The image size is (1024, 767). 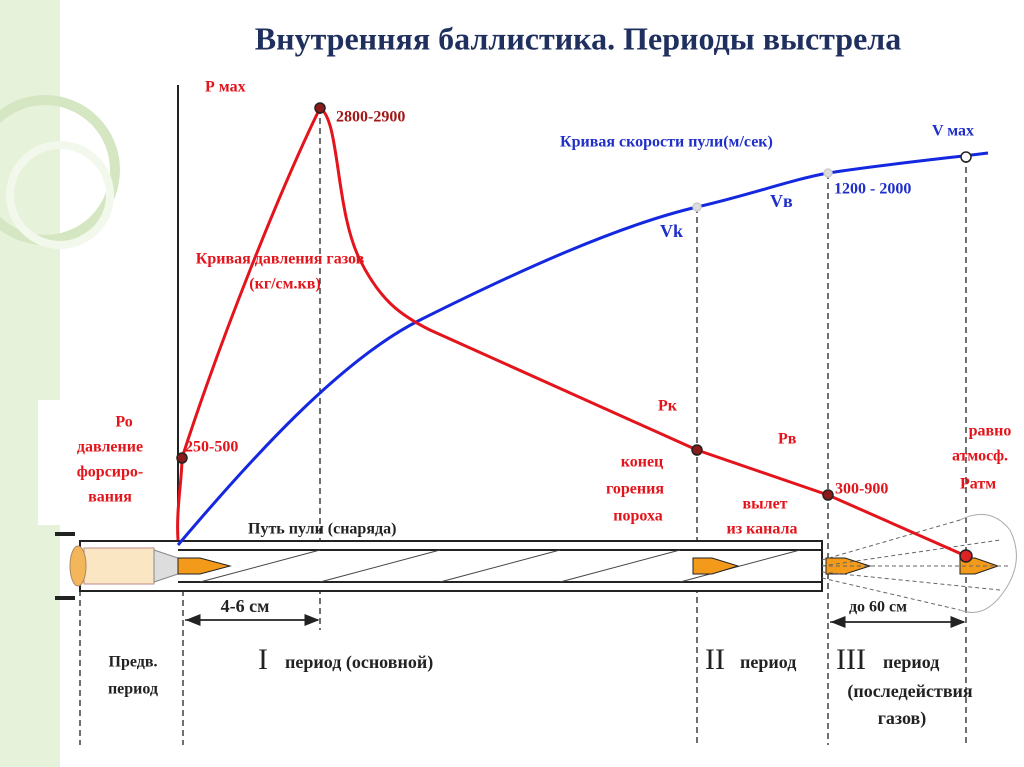 What do you see at coordinates (990, 431) in the screenshot?
I see `label: равно` at bounding box center [990, 431].